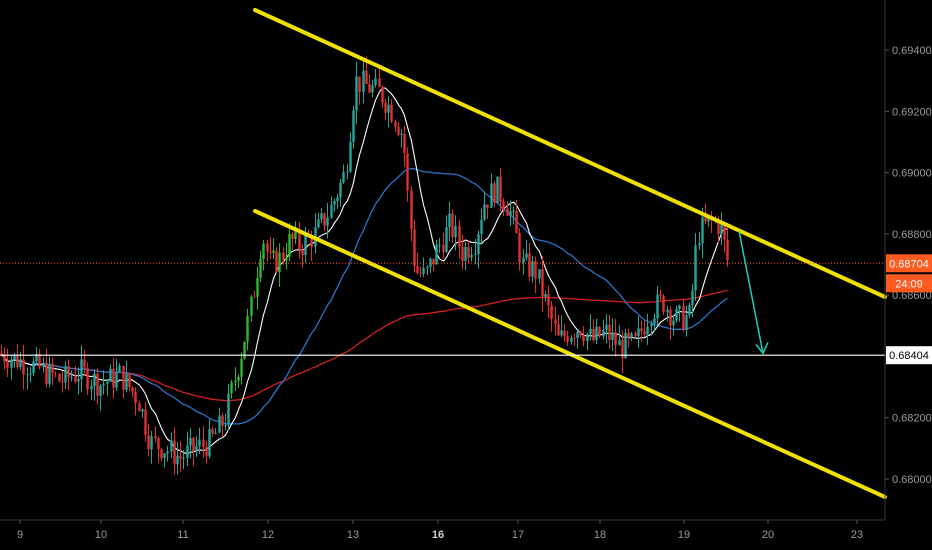 This screenshot has width=932, height=550. Describe the element at coordinates (912, 51) in the screenshot. I see `y-tick-label: 0.69400` at that location.